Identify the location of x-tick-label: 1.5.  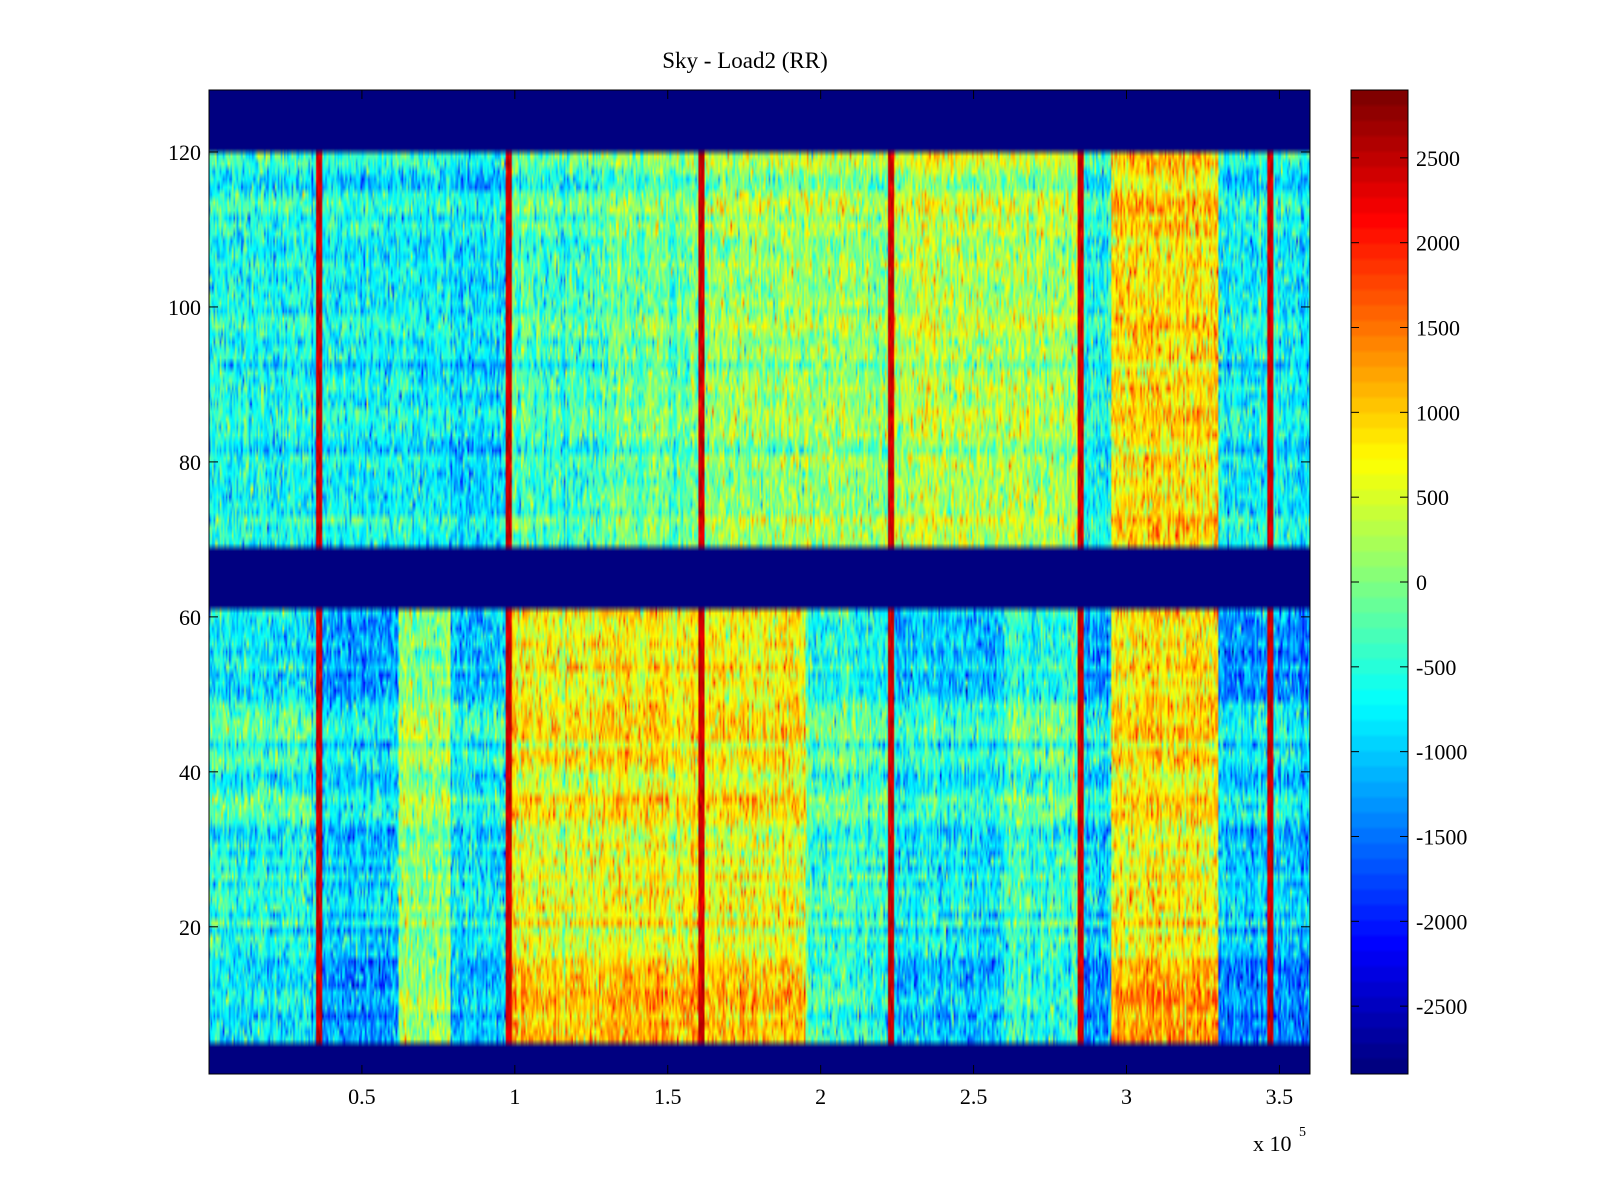
(668, 1096).